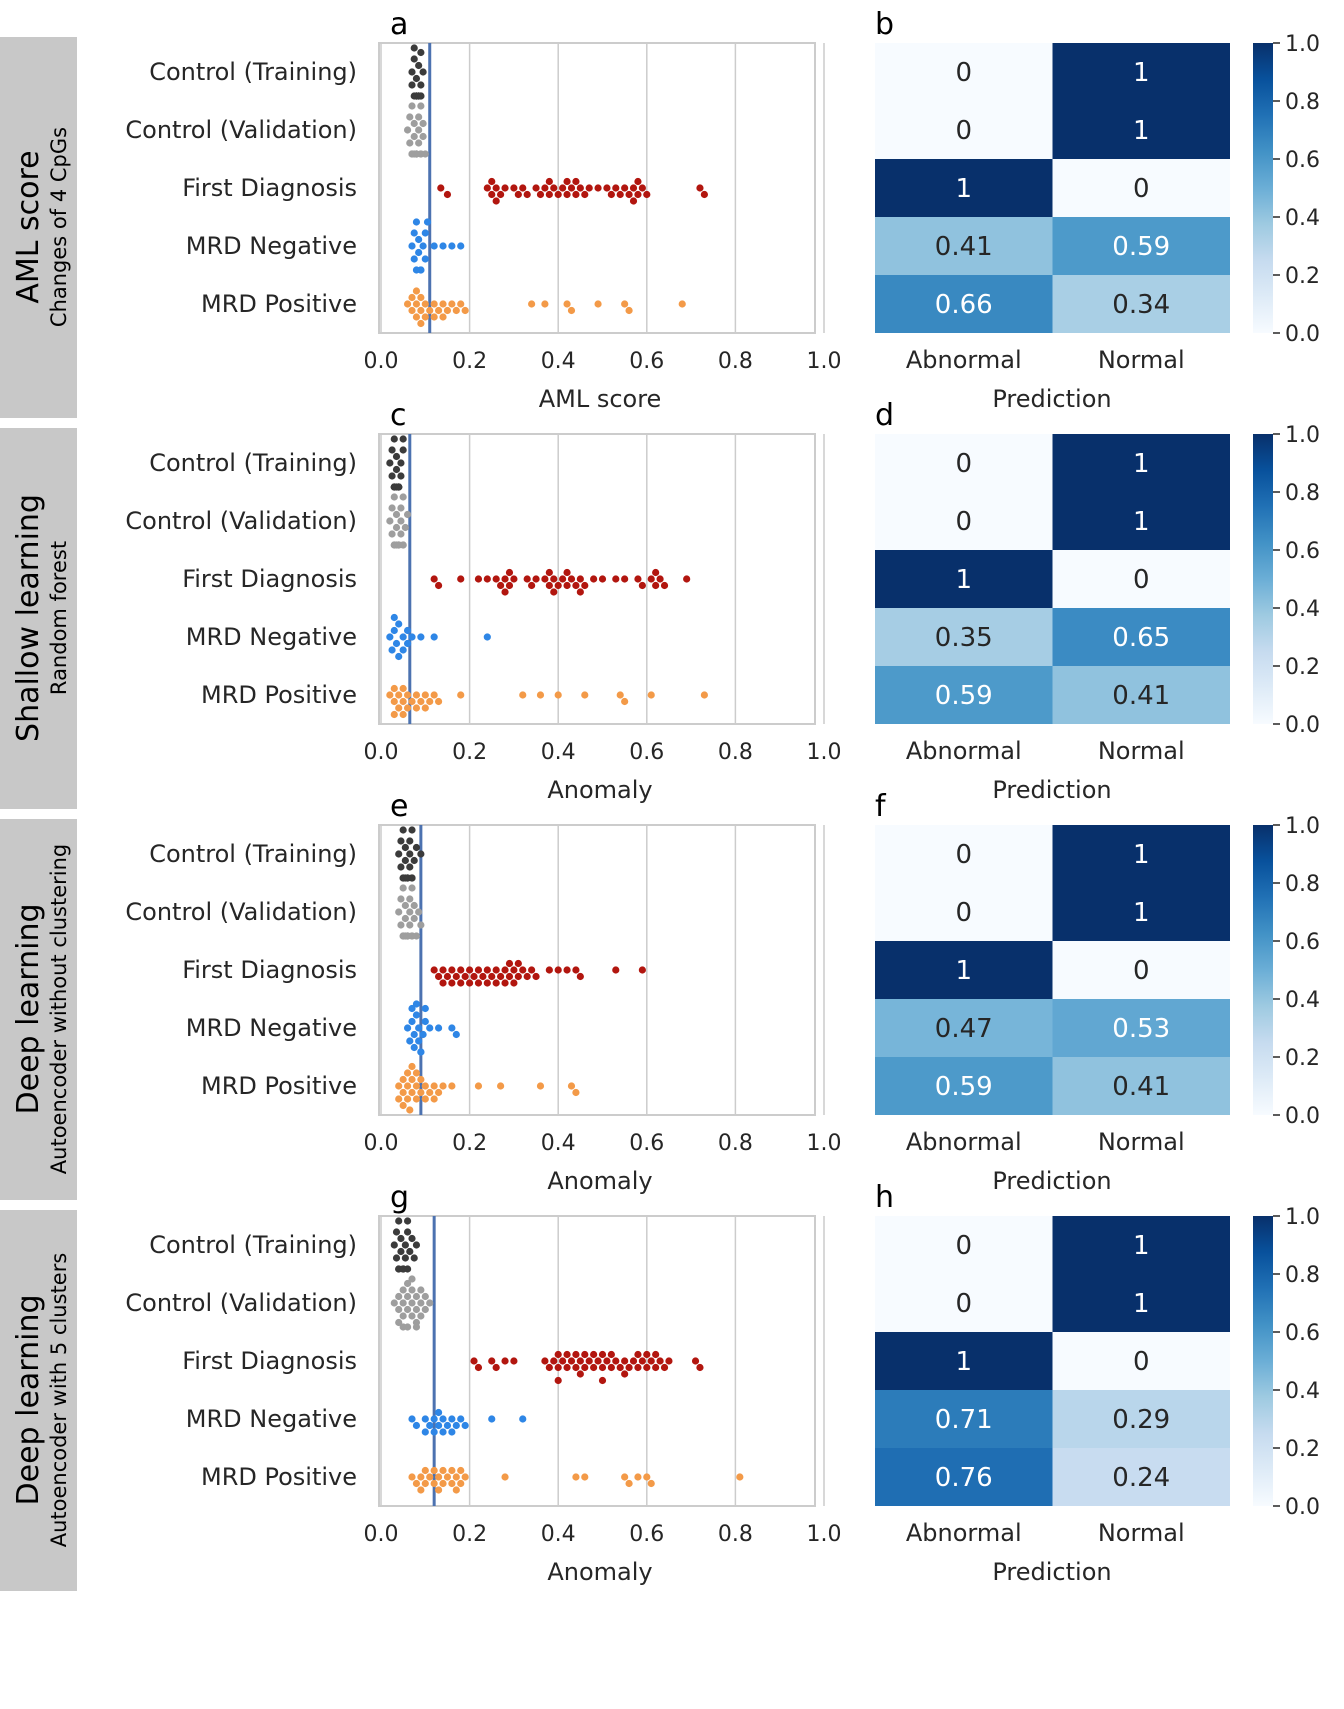 Image resolution: width=1344 pixels, height=1709 pixels. Describe the element at coordinates (38, 1009) in the screenshot. I see `row-label-box` at that location.